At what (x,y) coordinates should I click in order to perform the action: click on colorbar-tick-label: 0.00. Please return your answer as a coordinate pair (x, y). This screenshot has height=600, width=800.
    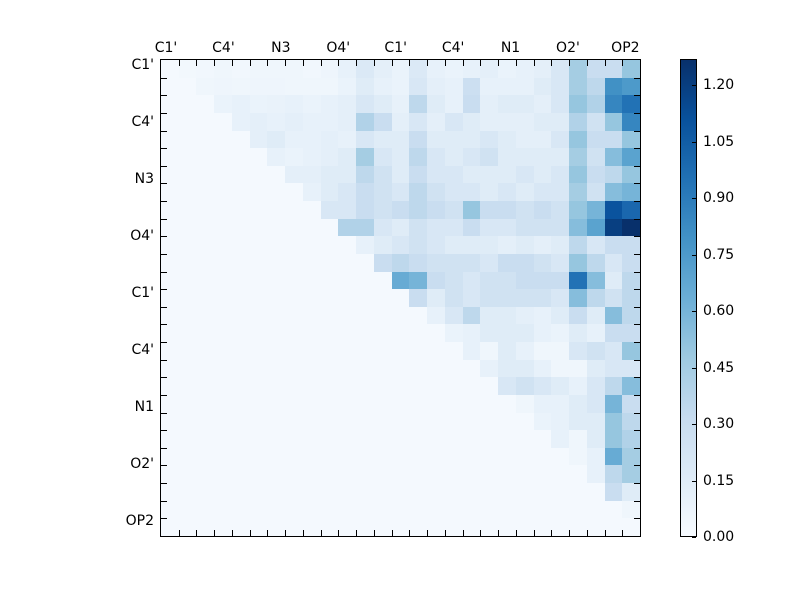
    Looking at the image, I should click on (719, 537).